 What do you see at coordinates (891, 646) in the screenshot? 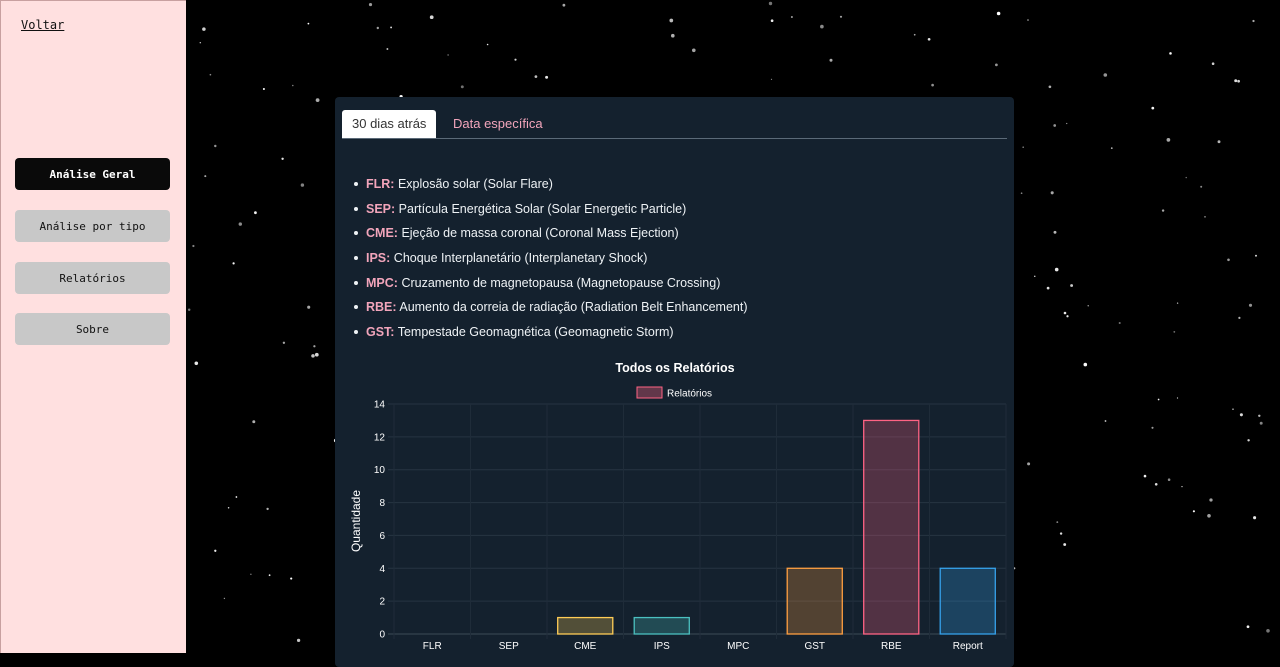
I see `x-tick-label: RBE` at bounding box center [891, 646].